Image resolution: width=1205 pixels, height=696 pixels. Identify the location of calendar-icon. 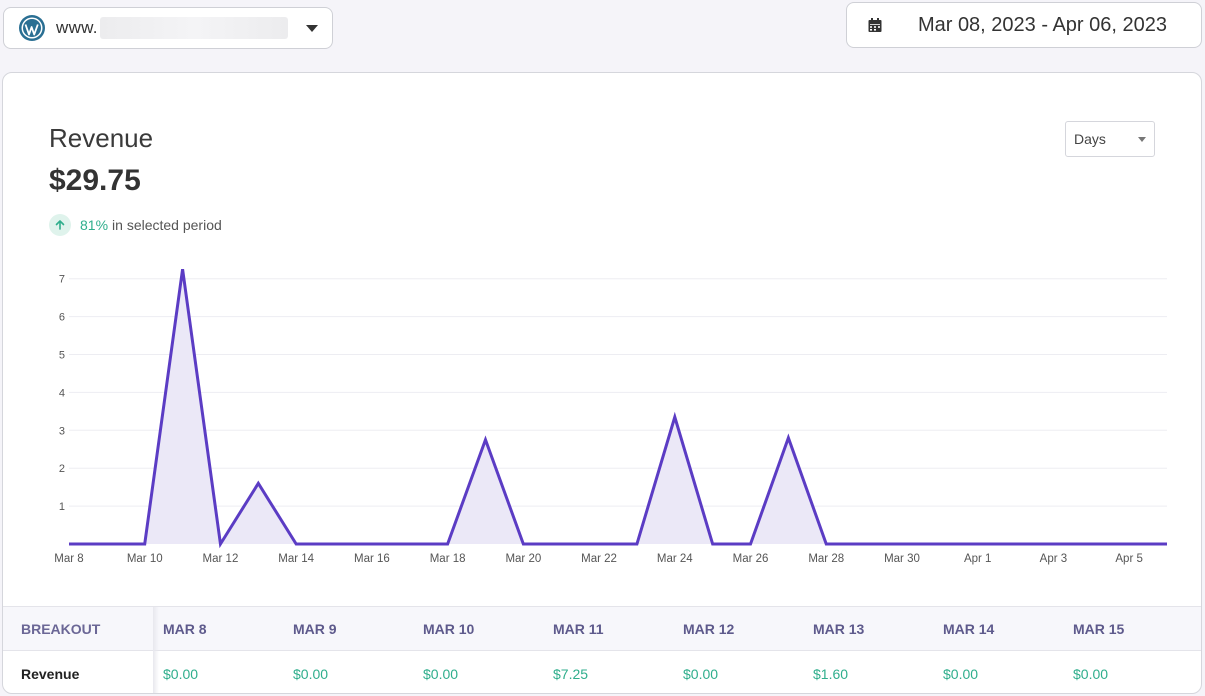
(875, 25).